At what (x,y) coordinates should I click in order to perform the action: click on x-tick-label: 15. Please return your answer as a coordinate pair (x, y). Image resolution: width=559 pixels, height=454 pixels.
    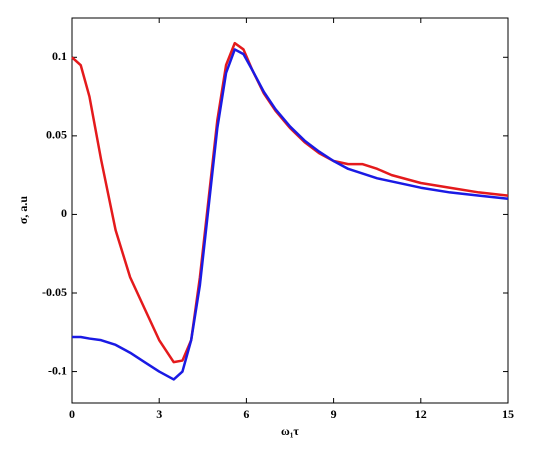
    Looking at the image, I should click on (508, 414).